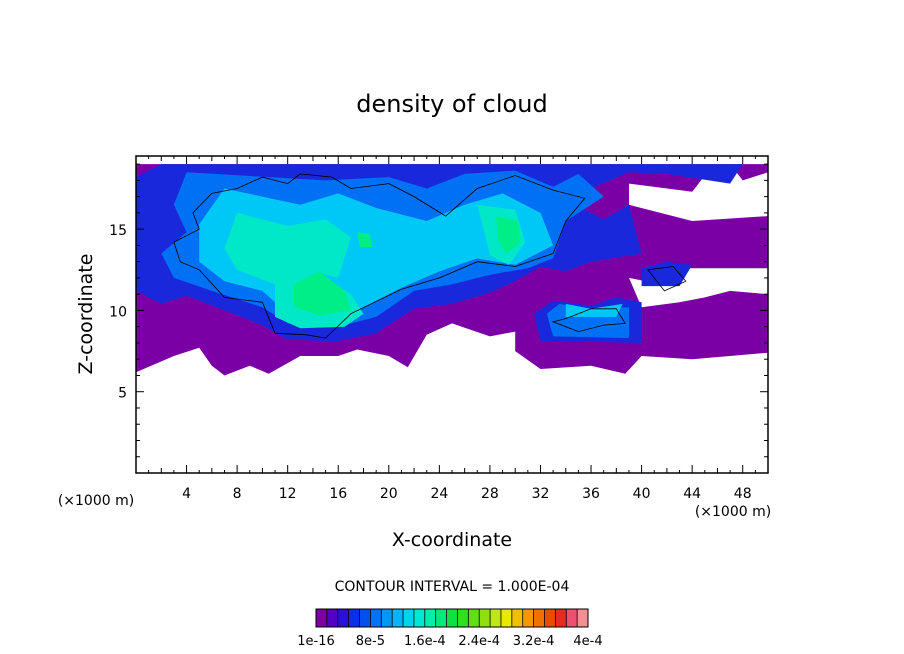 This screenshot has width=904, height=654. What do you see at coordinates (186, 494) in the screenshot?
I see `x-tick-label: 4` at bounding box center [186, 494].